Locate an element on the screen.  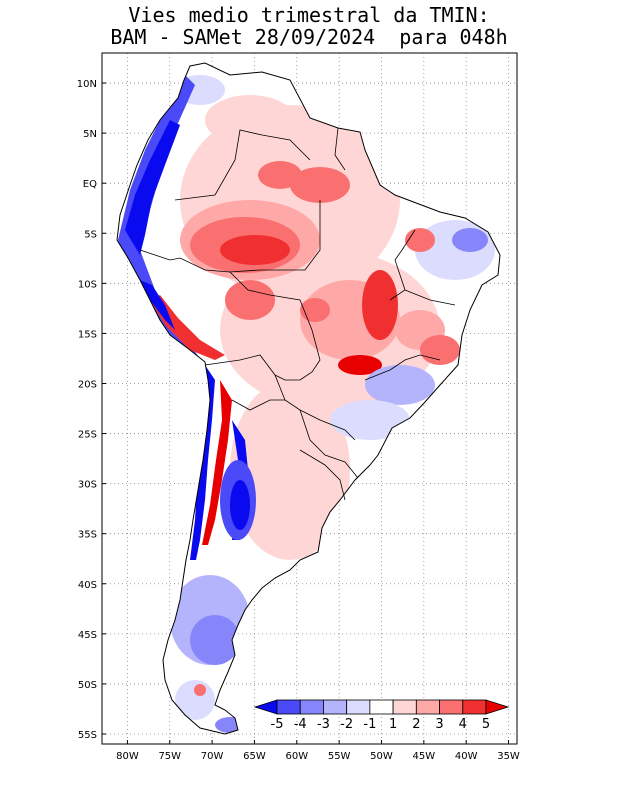
colorbar-label: 5 is located at coordinates (486, 724).